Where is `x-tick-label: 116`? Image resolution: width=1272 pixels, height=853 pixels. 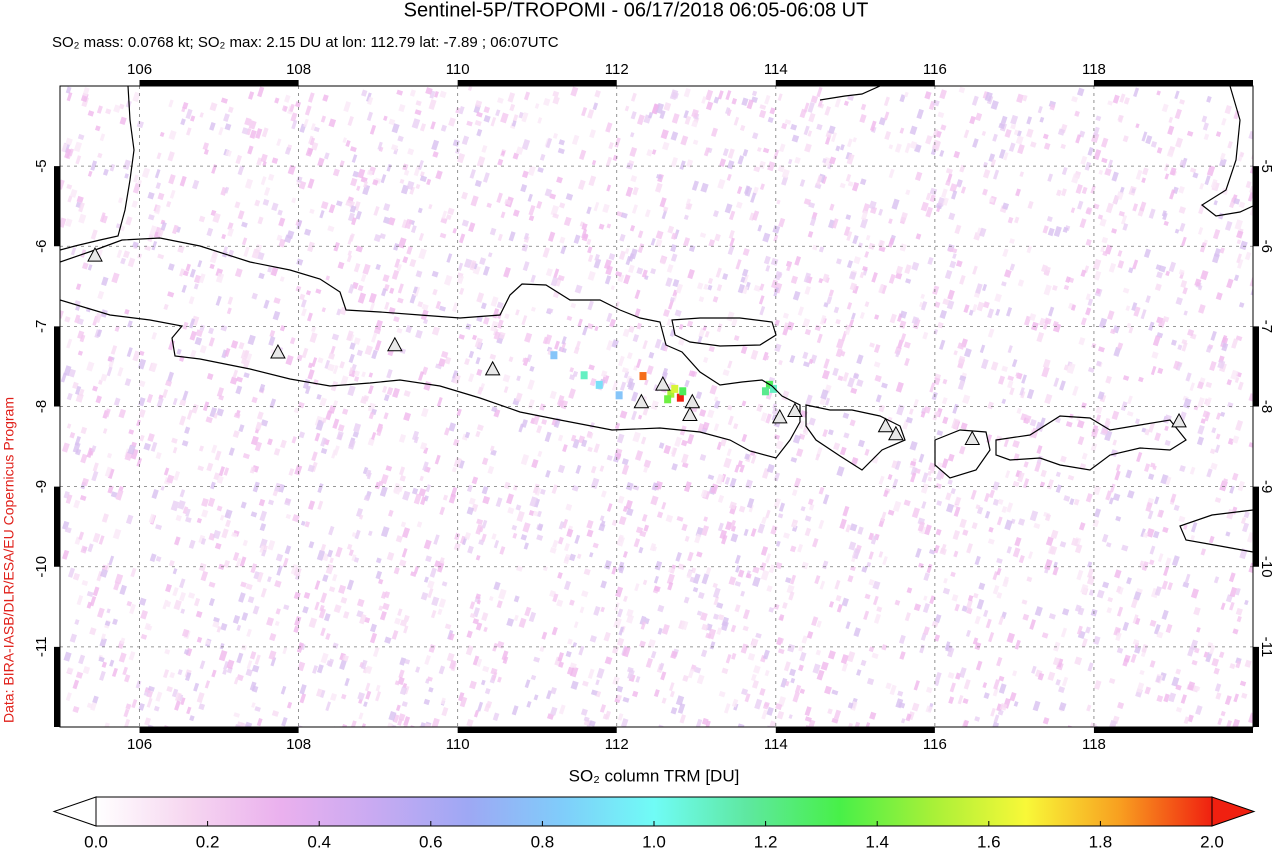 x-tick-label: 116 is located at coordinates (935, 744).